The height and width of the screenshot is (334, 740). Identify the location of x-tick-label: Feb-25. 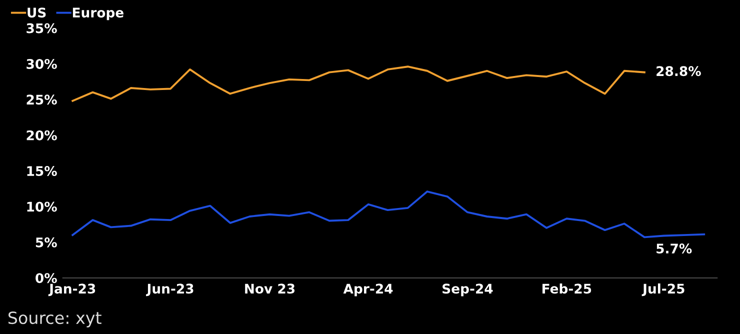
(567, 288).